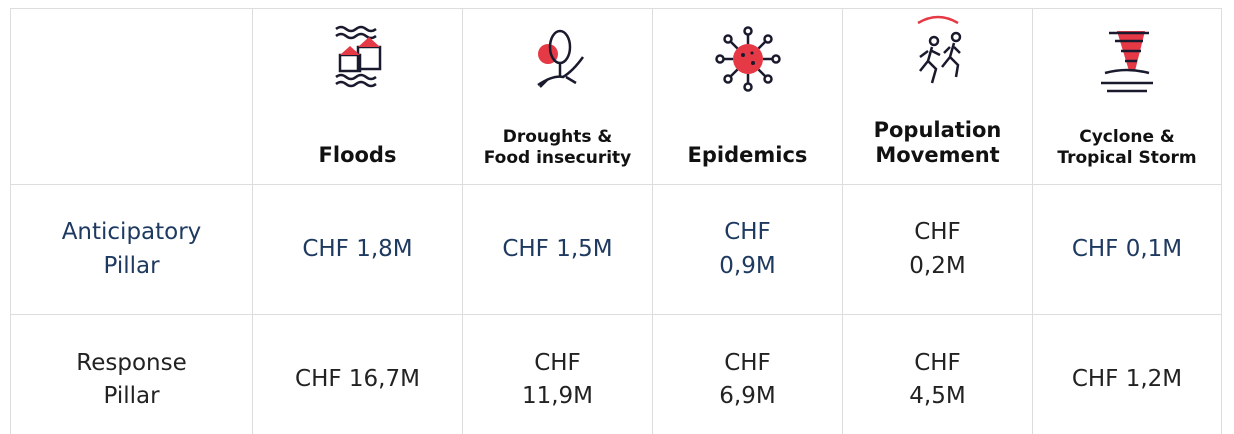  What do you see at coordinates (938, 49) in the screenshot?
I see `movement-icon` at bounding box center [938, 49].